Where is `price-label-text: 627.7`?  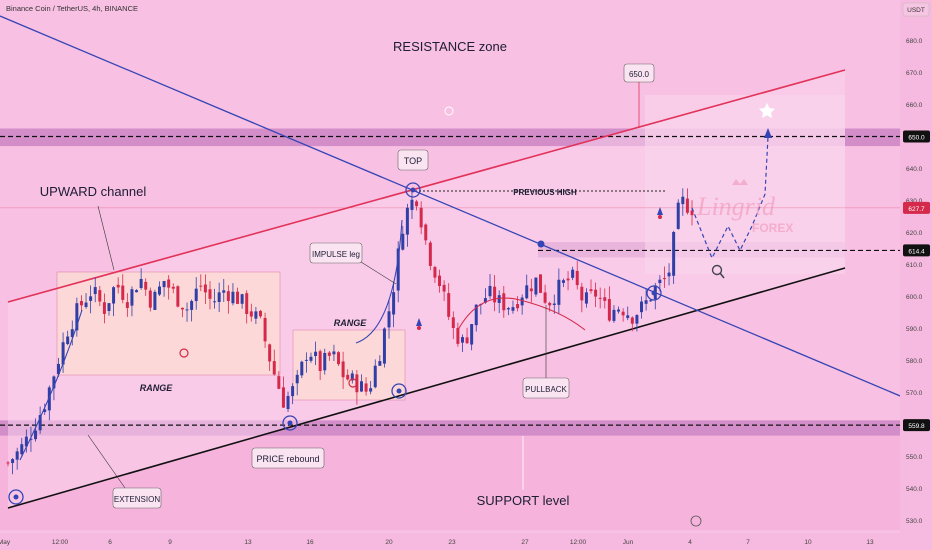
price-label-text: 627.7 is located at coordinates (916, 209).